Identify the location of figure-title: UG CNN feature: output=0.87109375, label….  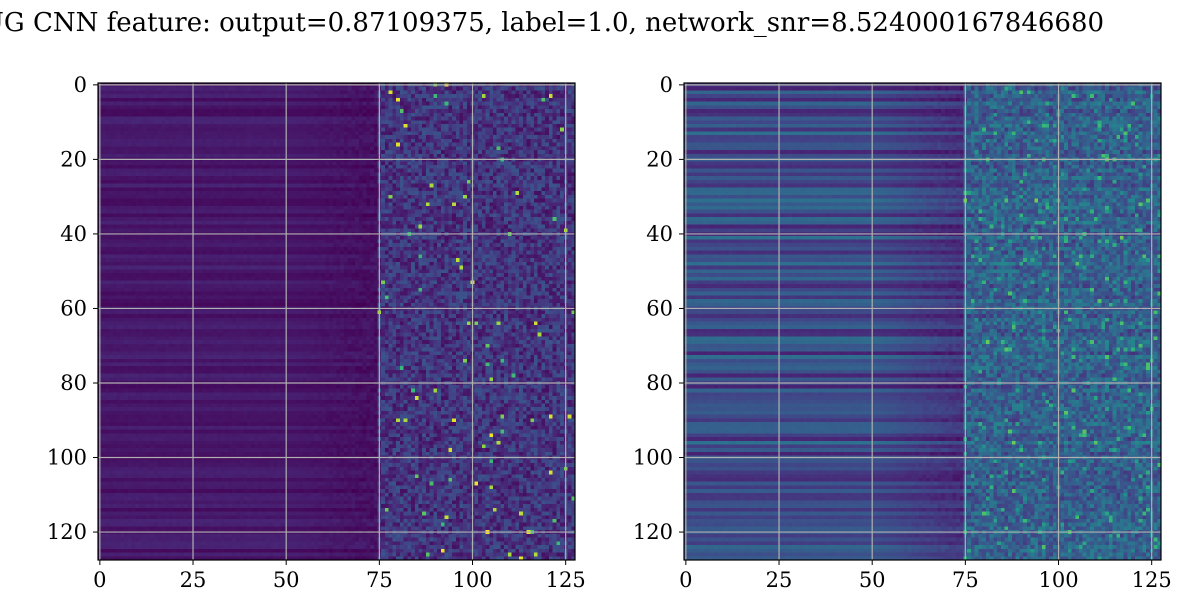
(600, 24).